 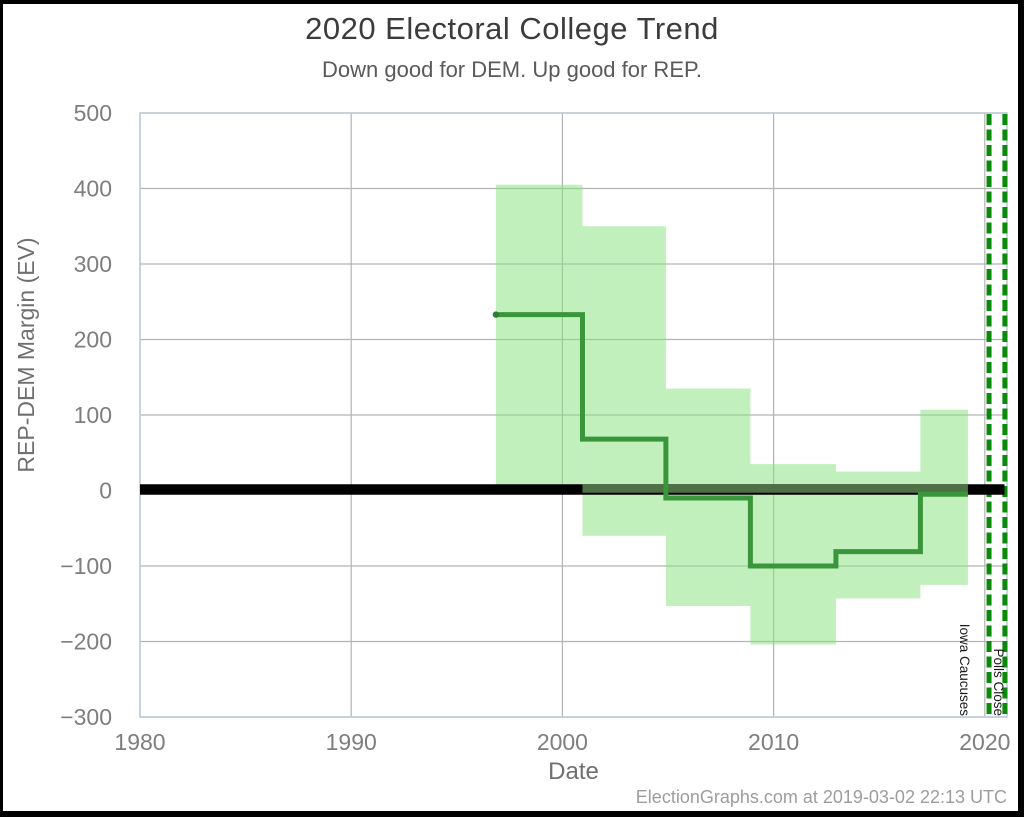 I want to click on y-tick-label: 400, so click(x=93, y=189).